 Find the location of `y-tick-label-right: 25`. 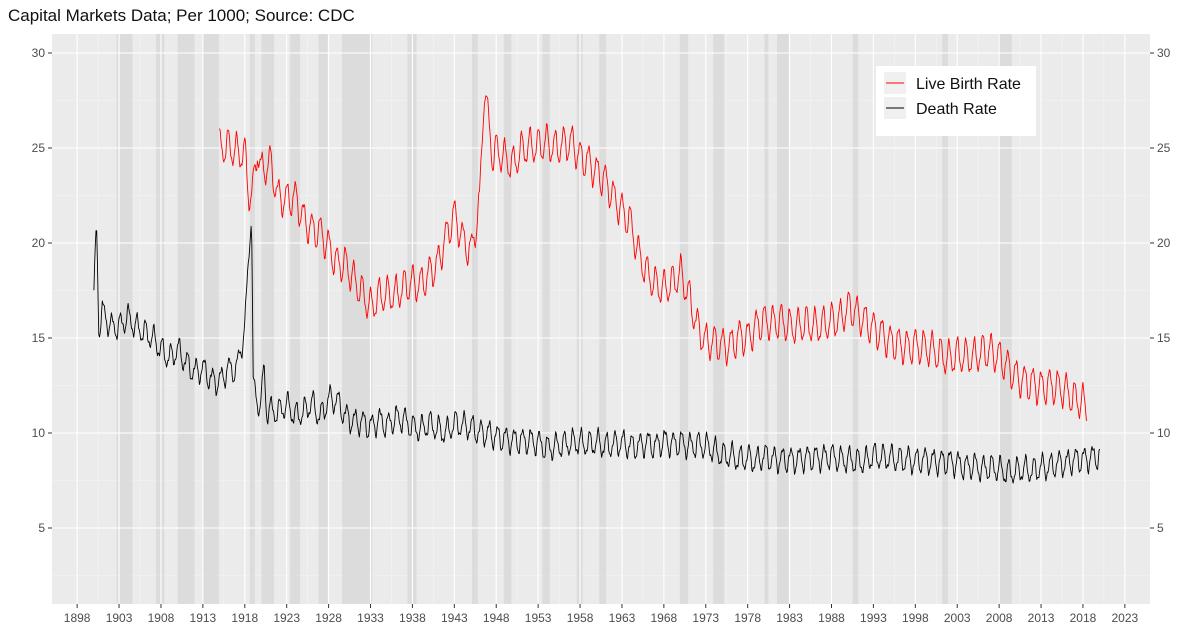

y-tick-label-right: 25 is located at coordinates (1164, 148).